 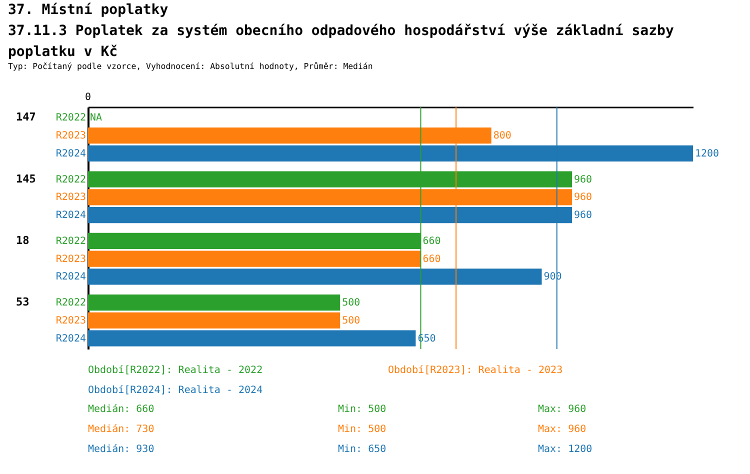 What do you see at coordinates (88, 97) in the screenshot?
I see `text: 0` at bounding box center [88, 97].